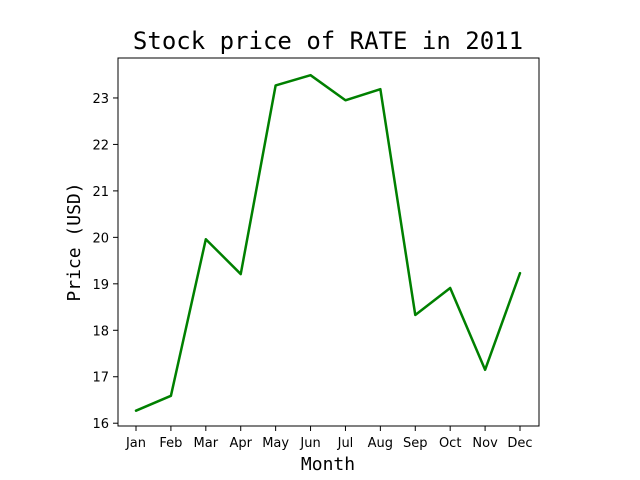  Describe the element at coordinates (100, 378) in the screenshot. I see `y-tick-label: 17` at that location.